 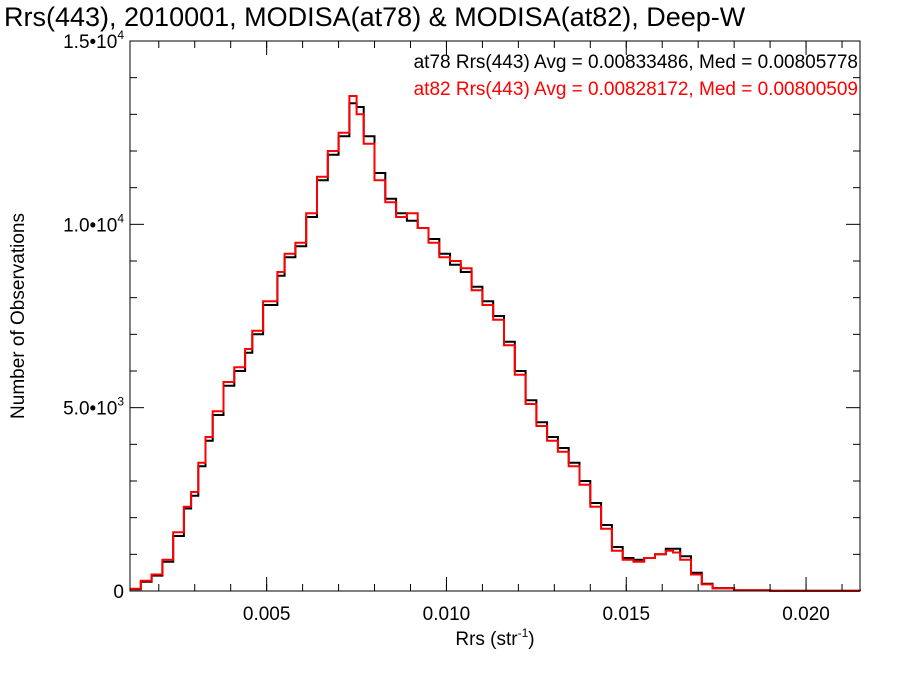 I want to click on x-axis-label: Rrs (str-1), so click(x=494, y=638).